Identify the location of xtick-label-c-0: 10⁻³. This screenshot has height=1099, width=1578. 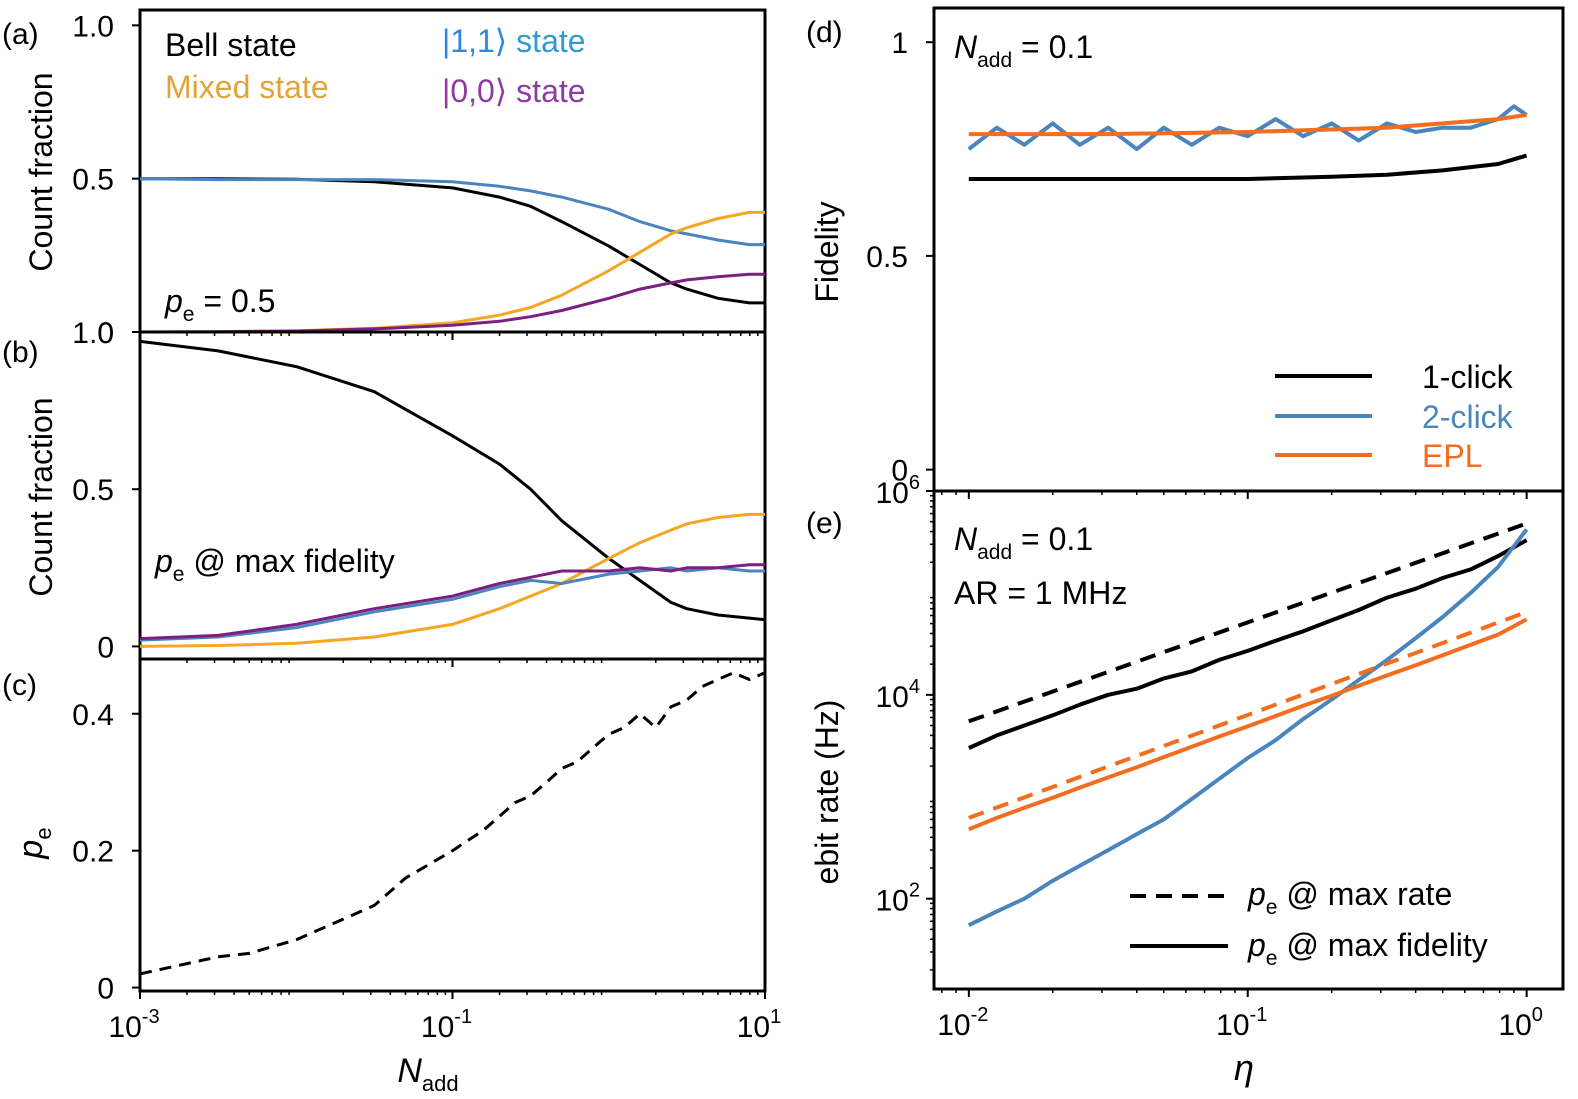
(133, 1025).